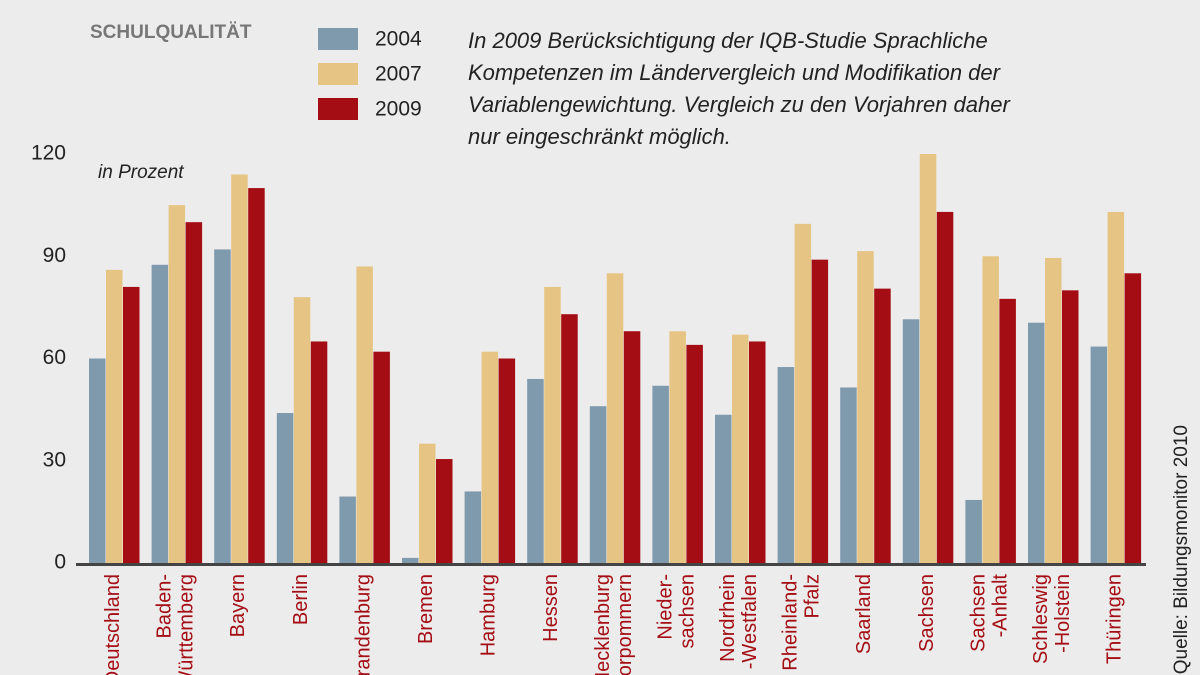  I want to click on x-tick-label: Hamburg, so click(489, 615).